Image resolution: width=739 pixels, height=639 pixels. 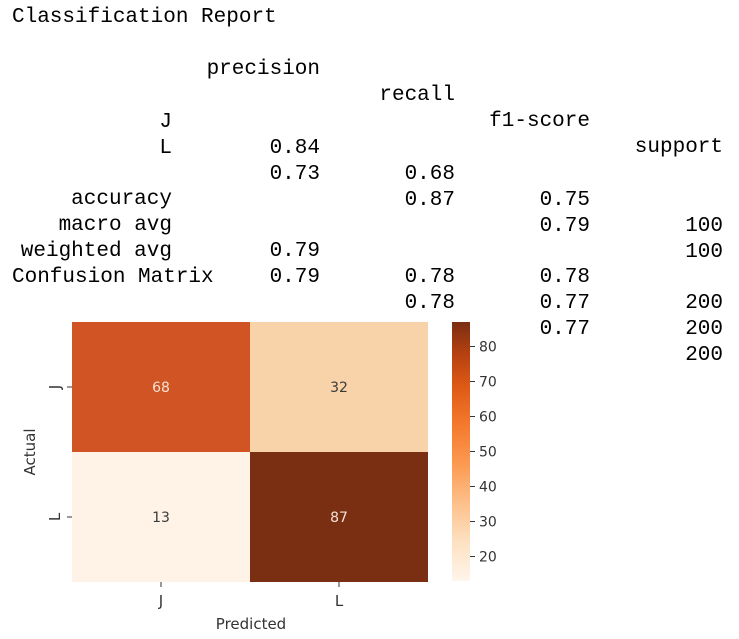 I want to click on x-axis-label: Predicted, so click(x=251, y=624).